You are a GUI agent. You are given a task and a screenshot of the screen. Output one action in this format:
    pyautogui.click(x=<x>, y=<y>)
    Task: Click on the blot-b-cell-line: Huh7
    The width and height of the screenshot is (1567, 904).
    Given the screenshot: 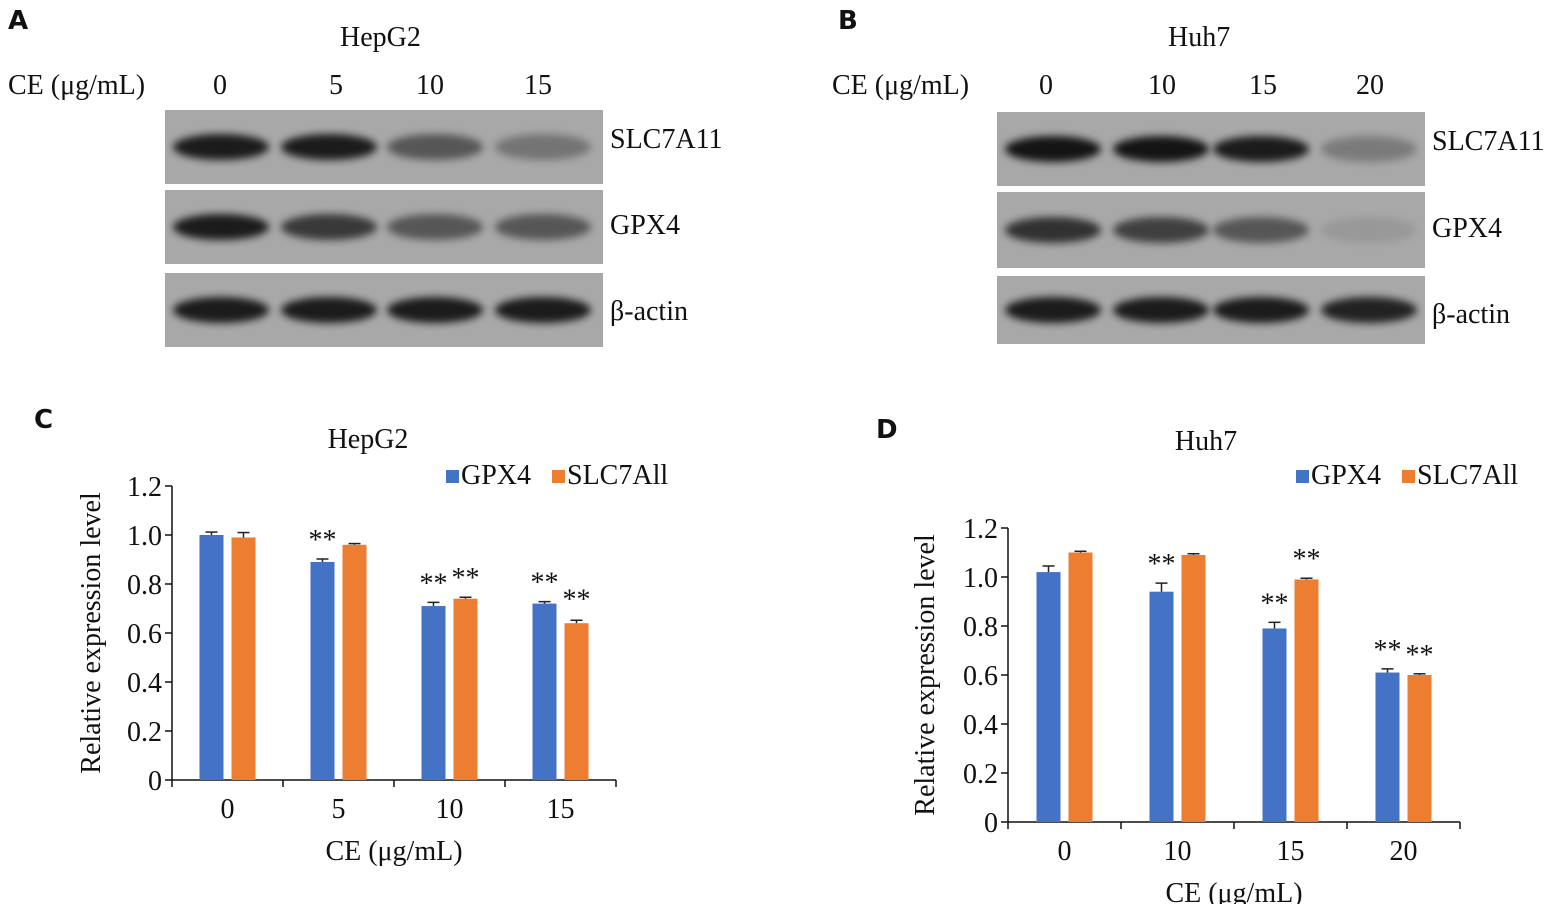 What is the action you would take?
    pyautogui.click(x=1199, y=37)
    